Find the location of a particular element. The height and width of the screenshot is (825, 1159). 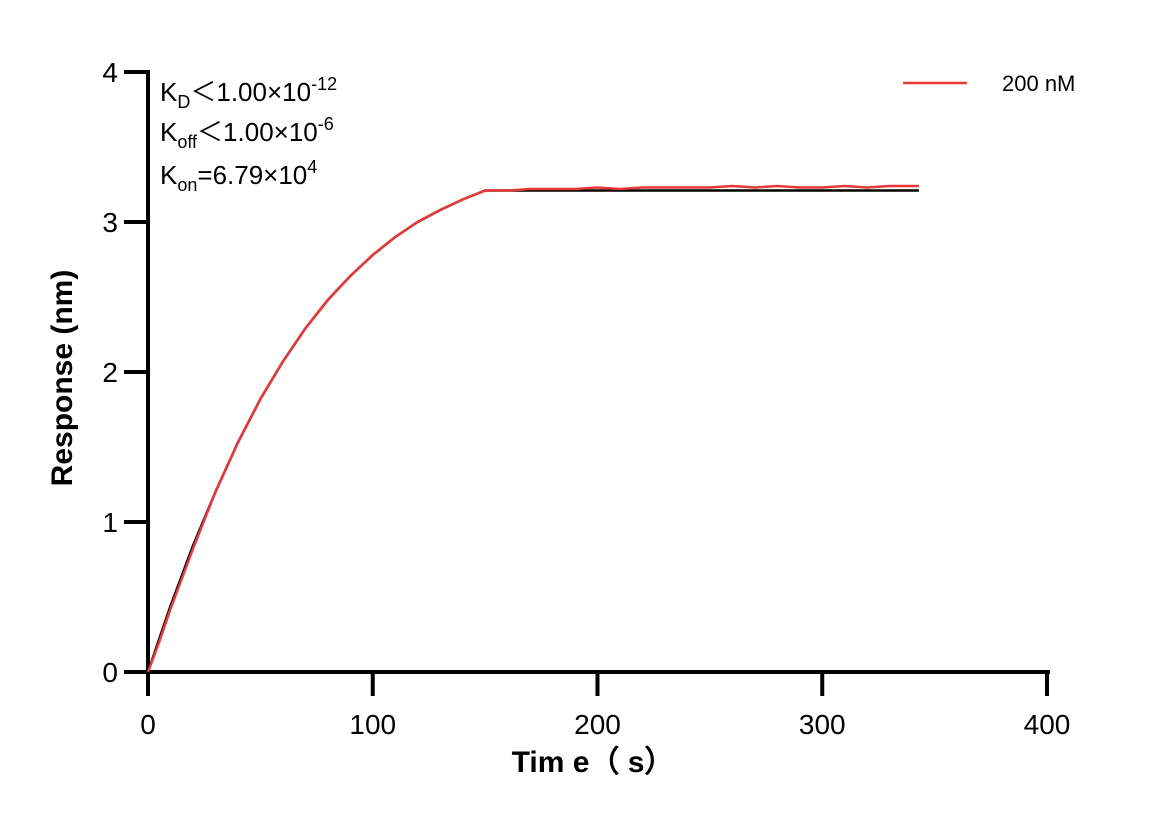

legend: 200 nM is located at coordinates (989, 83).